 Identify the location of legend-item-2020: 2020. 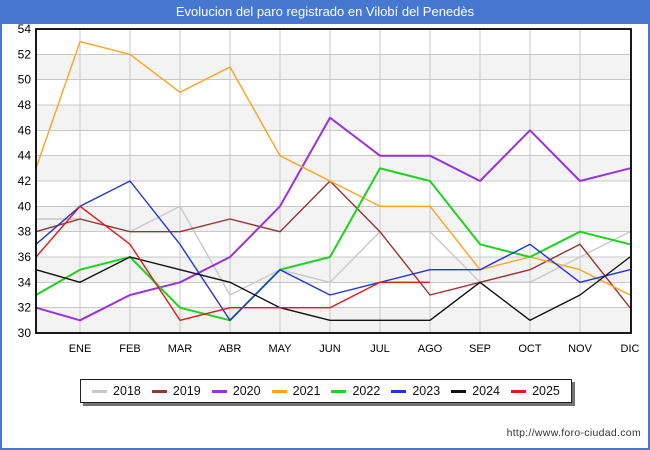
(236, 391).